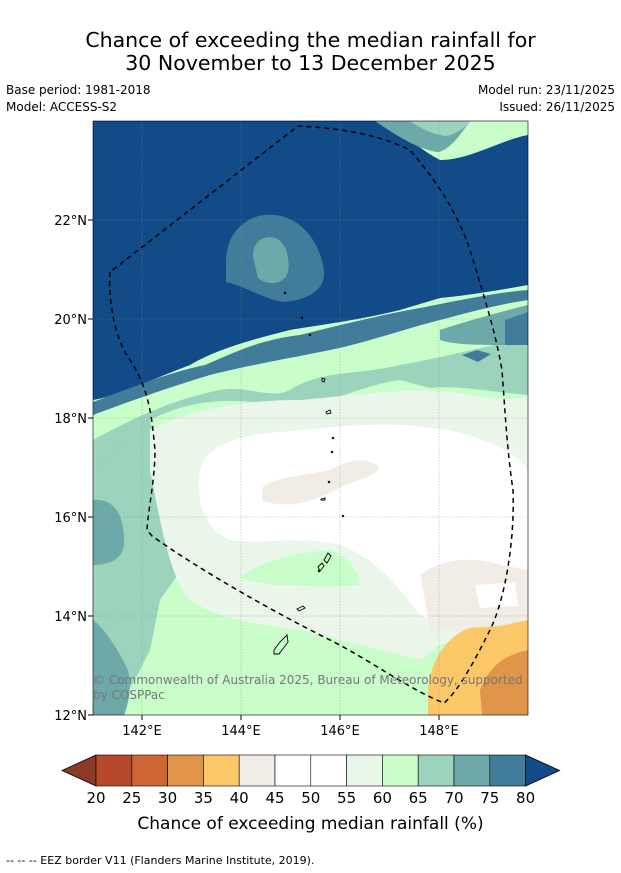 Image resolution: width=621 pixels, height=873 pixels. Describe the element at coordinates (78, 90) in the screenshot. I see `base-period-label: Base period: 1981-2018` at that location.